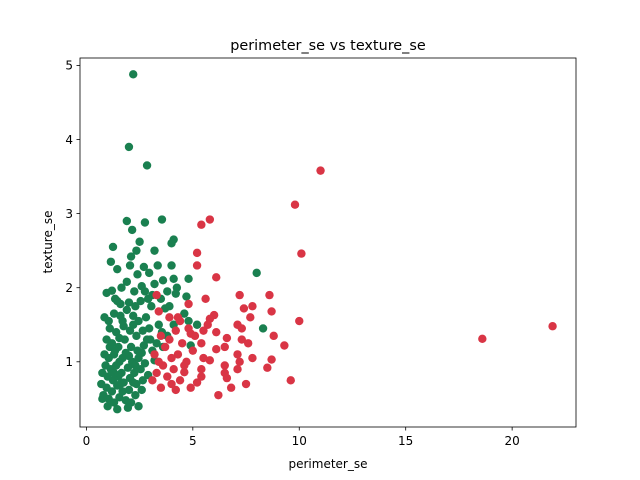  Describe the element at coordinates (511, 441) in the screenshot. I see `x-tick-label: 20` at that location.